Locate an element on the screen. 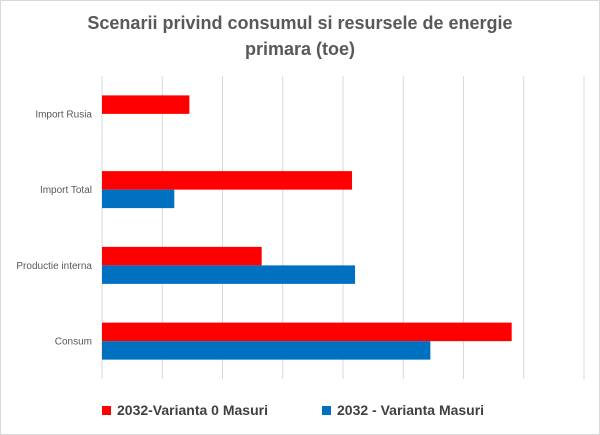 The width and height of the screenshot is (600, 435). bar-s1-c0 is located at coordinates (146, 104).